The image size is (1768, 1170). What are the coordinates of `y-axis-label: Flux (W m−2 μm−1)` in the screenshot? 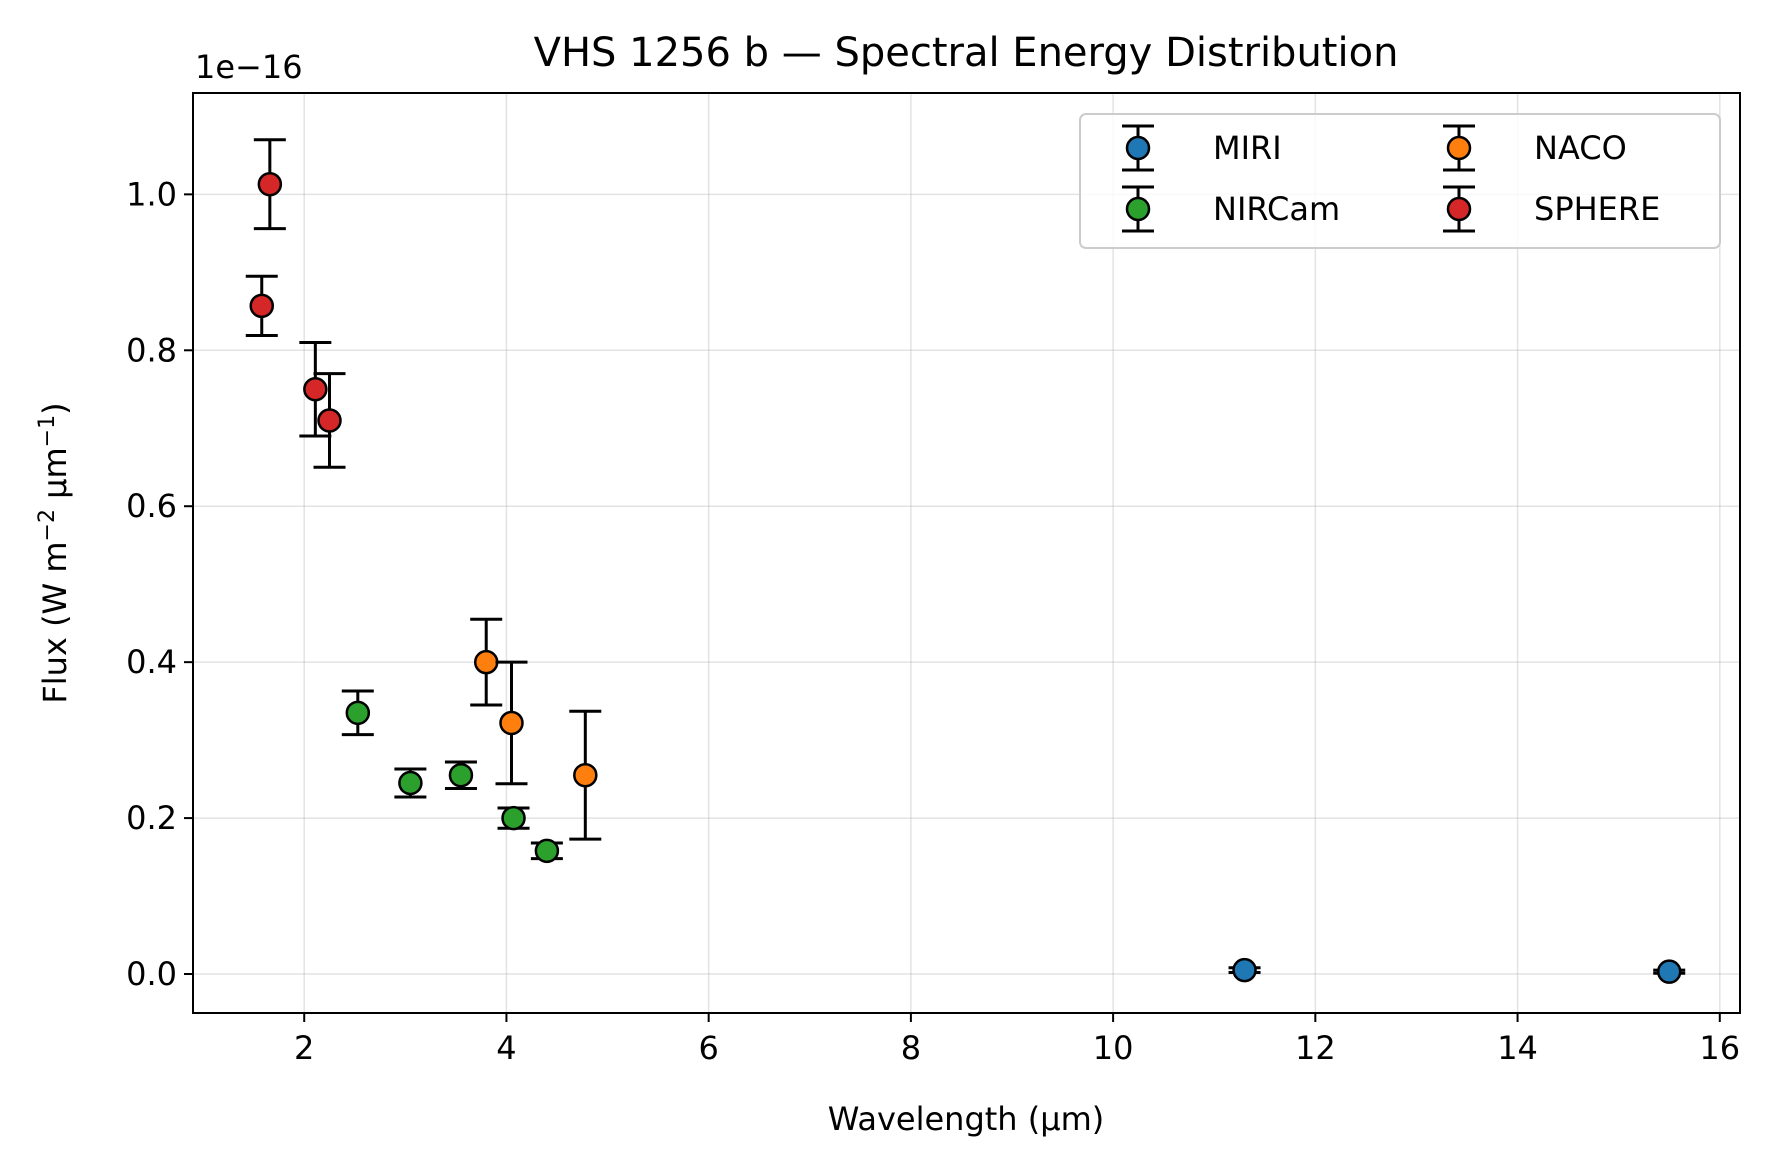 It's located at (55, 552).